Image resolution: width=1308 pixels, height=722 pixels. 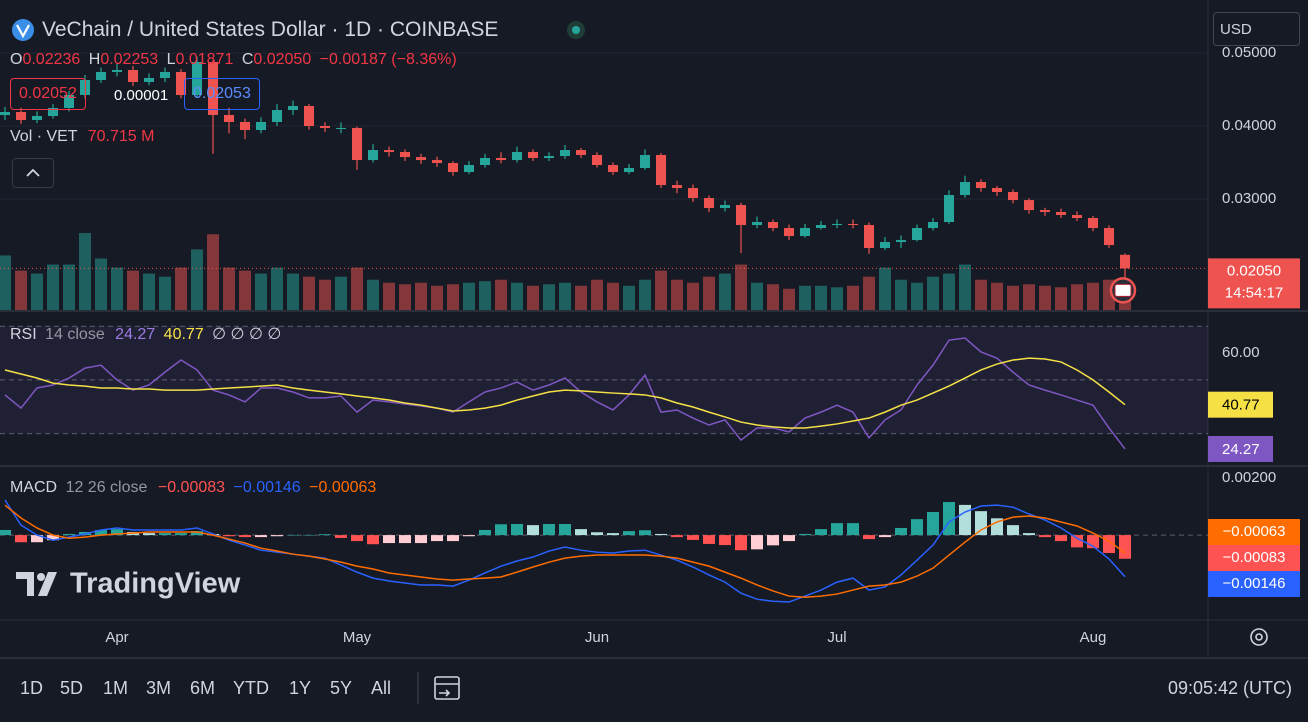 What do you see at coordinates (300, 688) in the screenshot?
I see `timeframe-button: 1Y` at bounding box center [300, 688].